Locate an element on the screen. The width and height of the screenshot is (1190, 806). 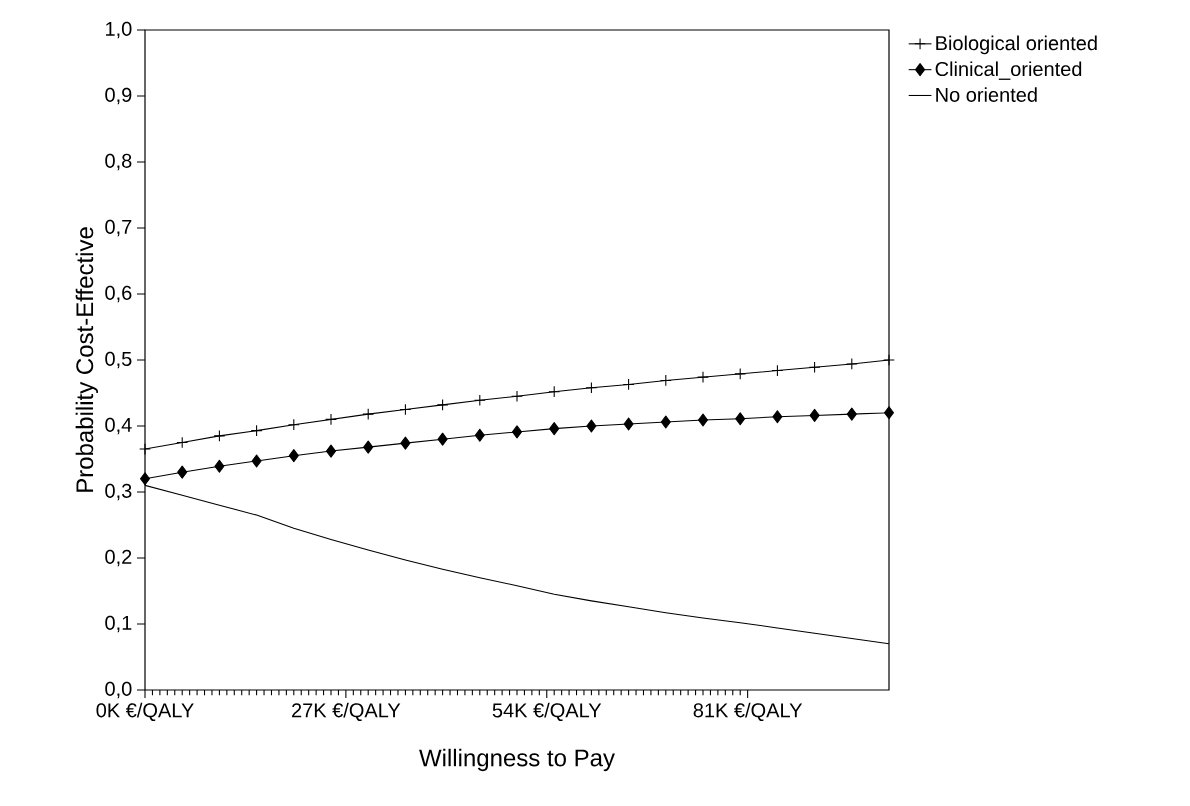
x-tick-label: 81K €/QALY is located at coordinates (748, 711).